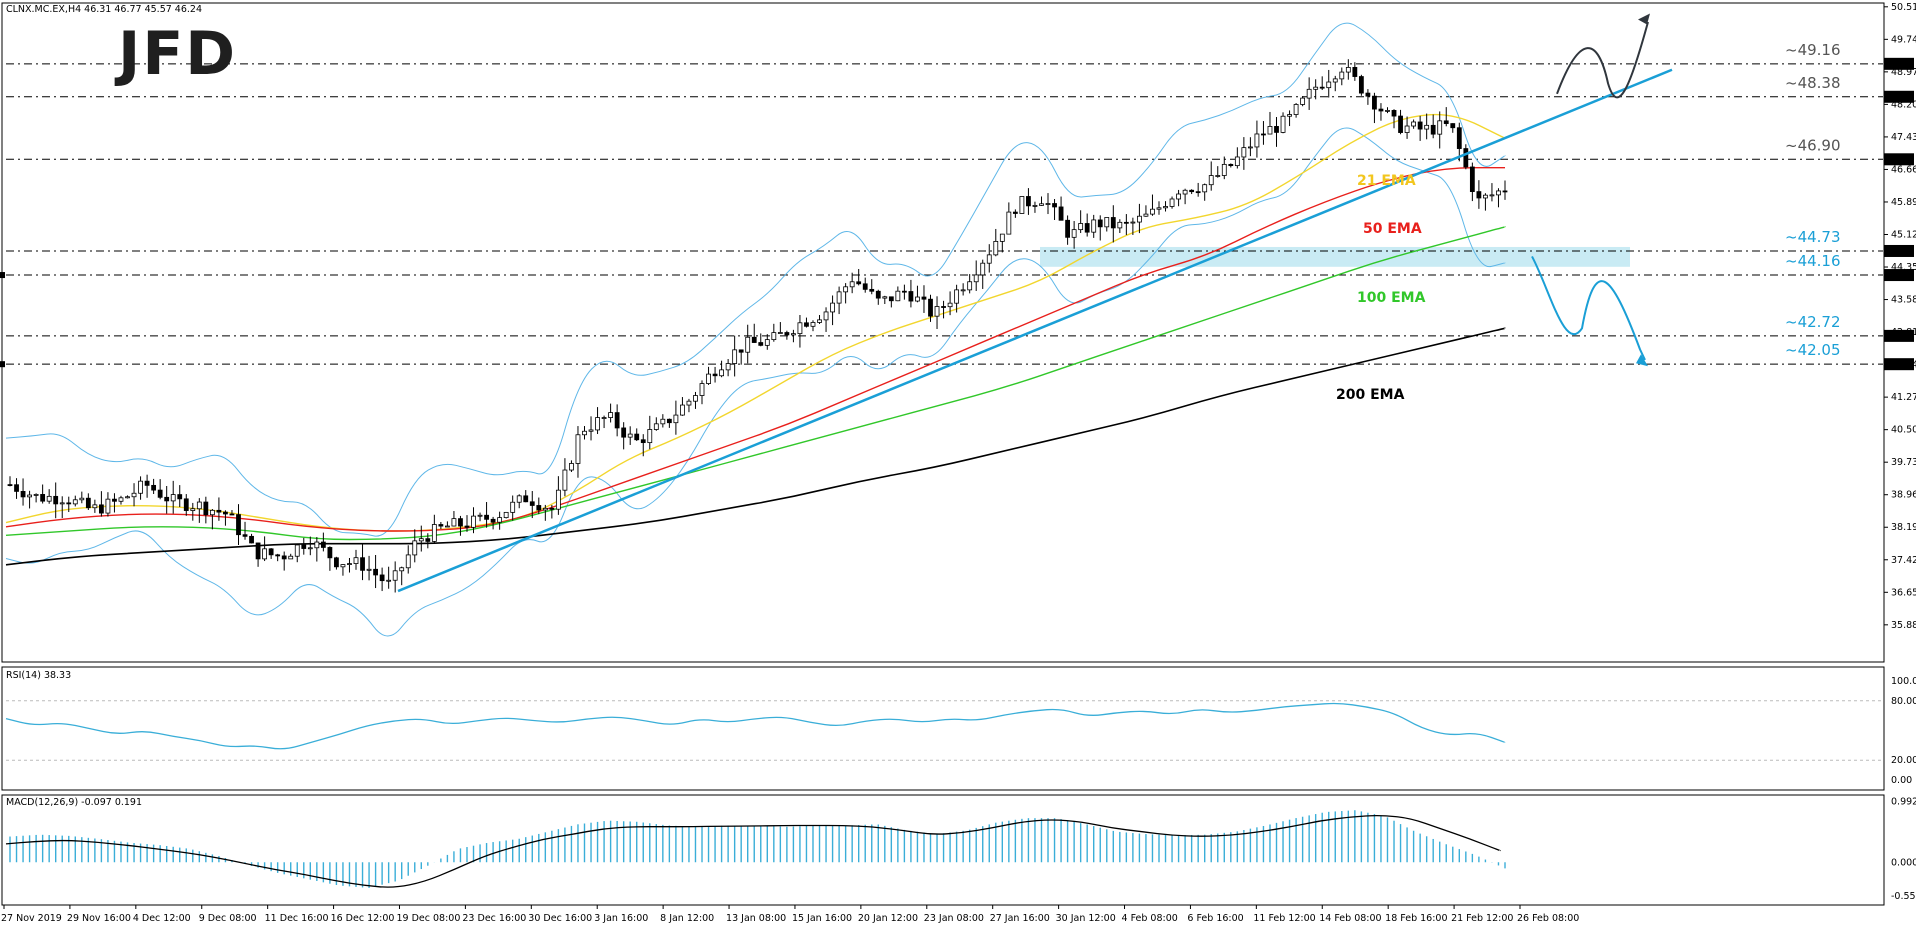  Describe the element at coordinates (1903, 462) in the screenshot. I see `y-tick-label: 39.73` at that location.